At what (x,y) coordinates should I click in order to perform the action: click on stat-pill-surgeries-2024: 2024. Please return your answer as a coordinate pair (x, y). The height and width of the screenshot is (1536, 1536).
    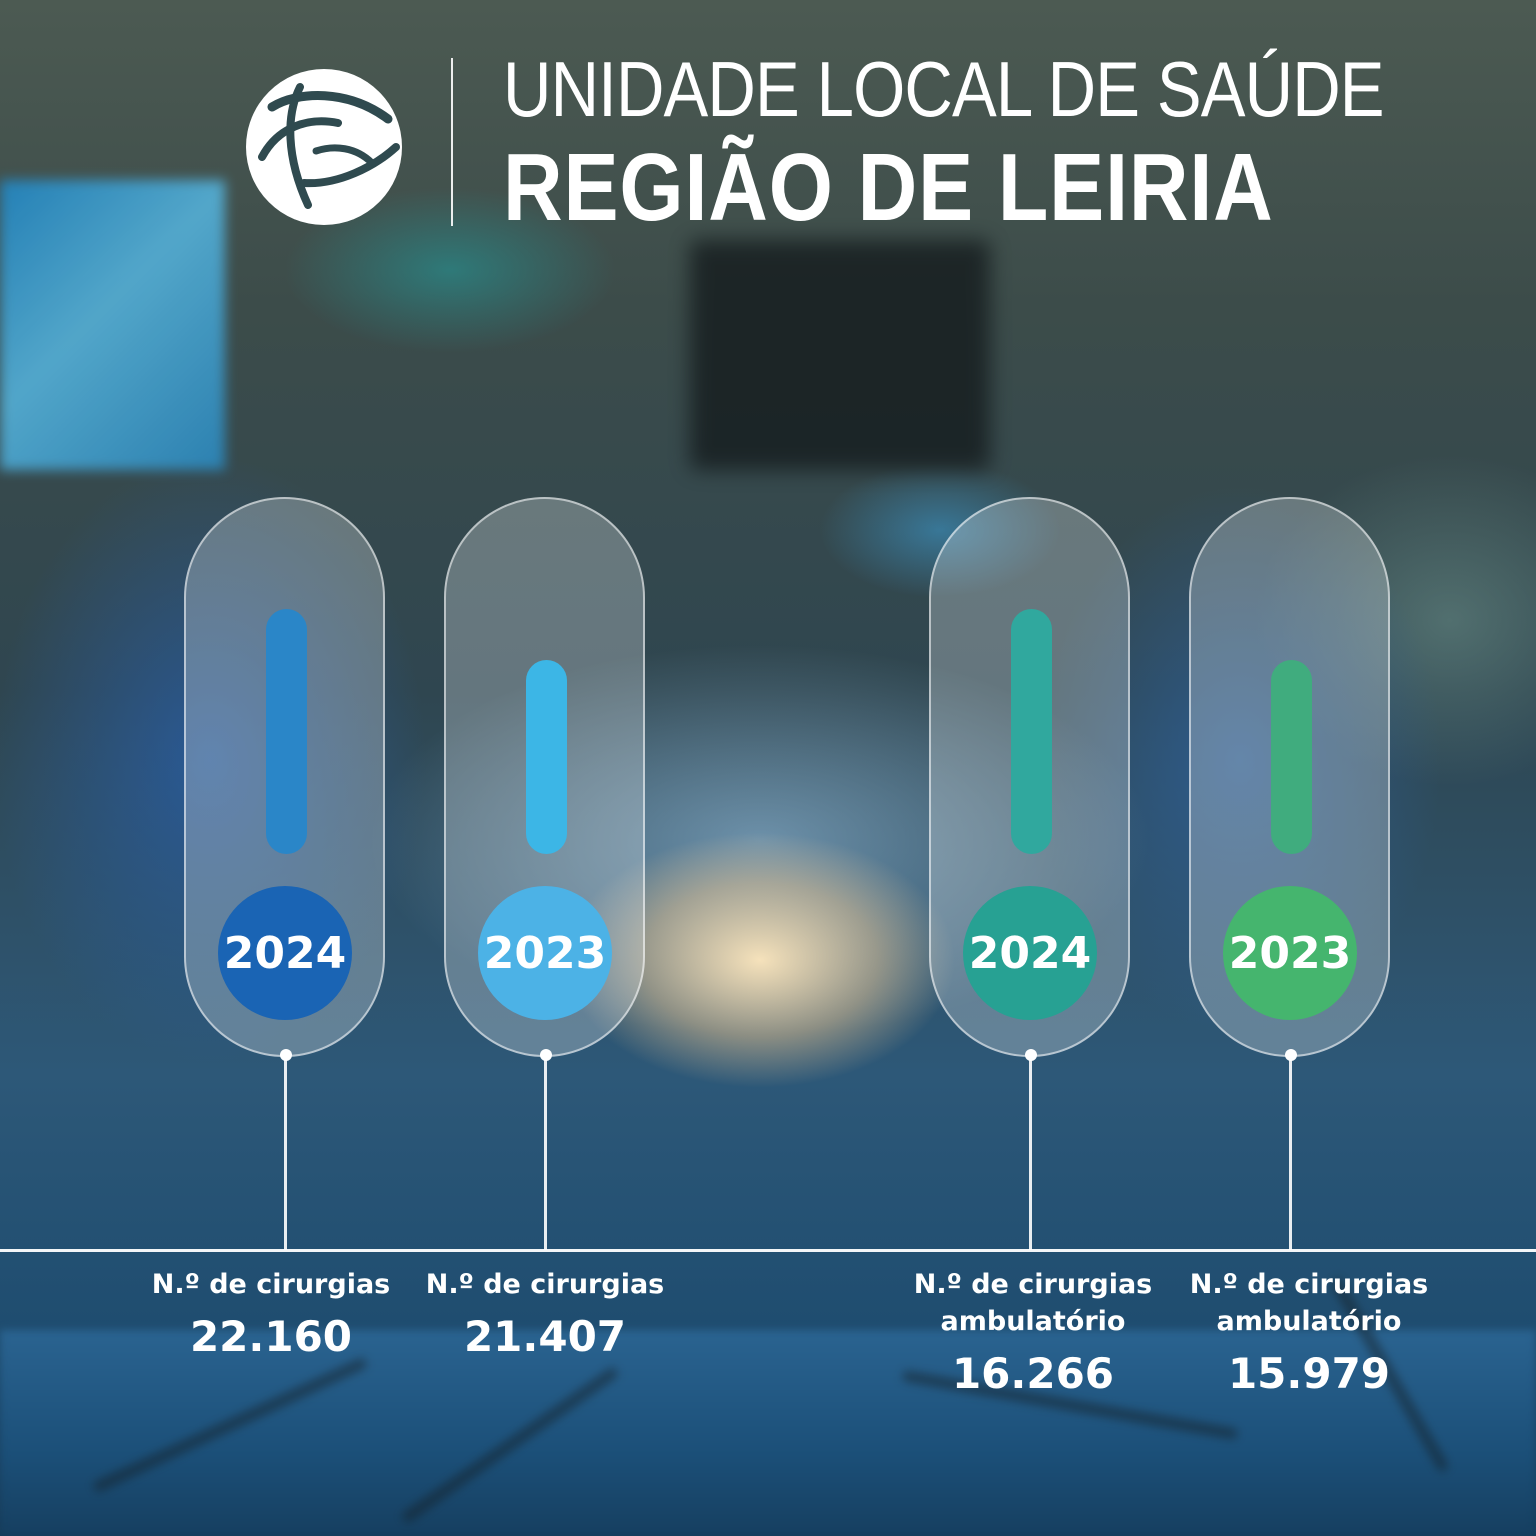
    Looking at the image, I should click on (284, 777).